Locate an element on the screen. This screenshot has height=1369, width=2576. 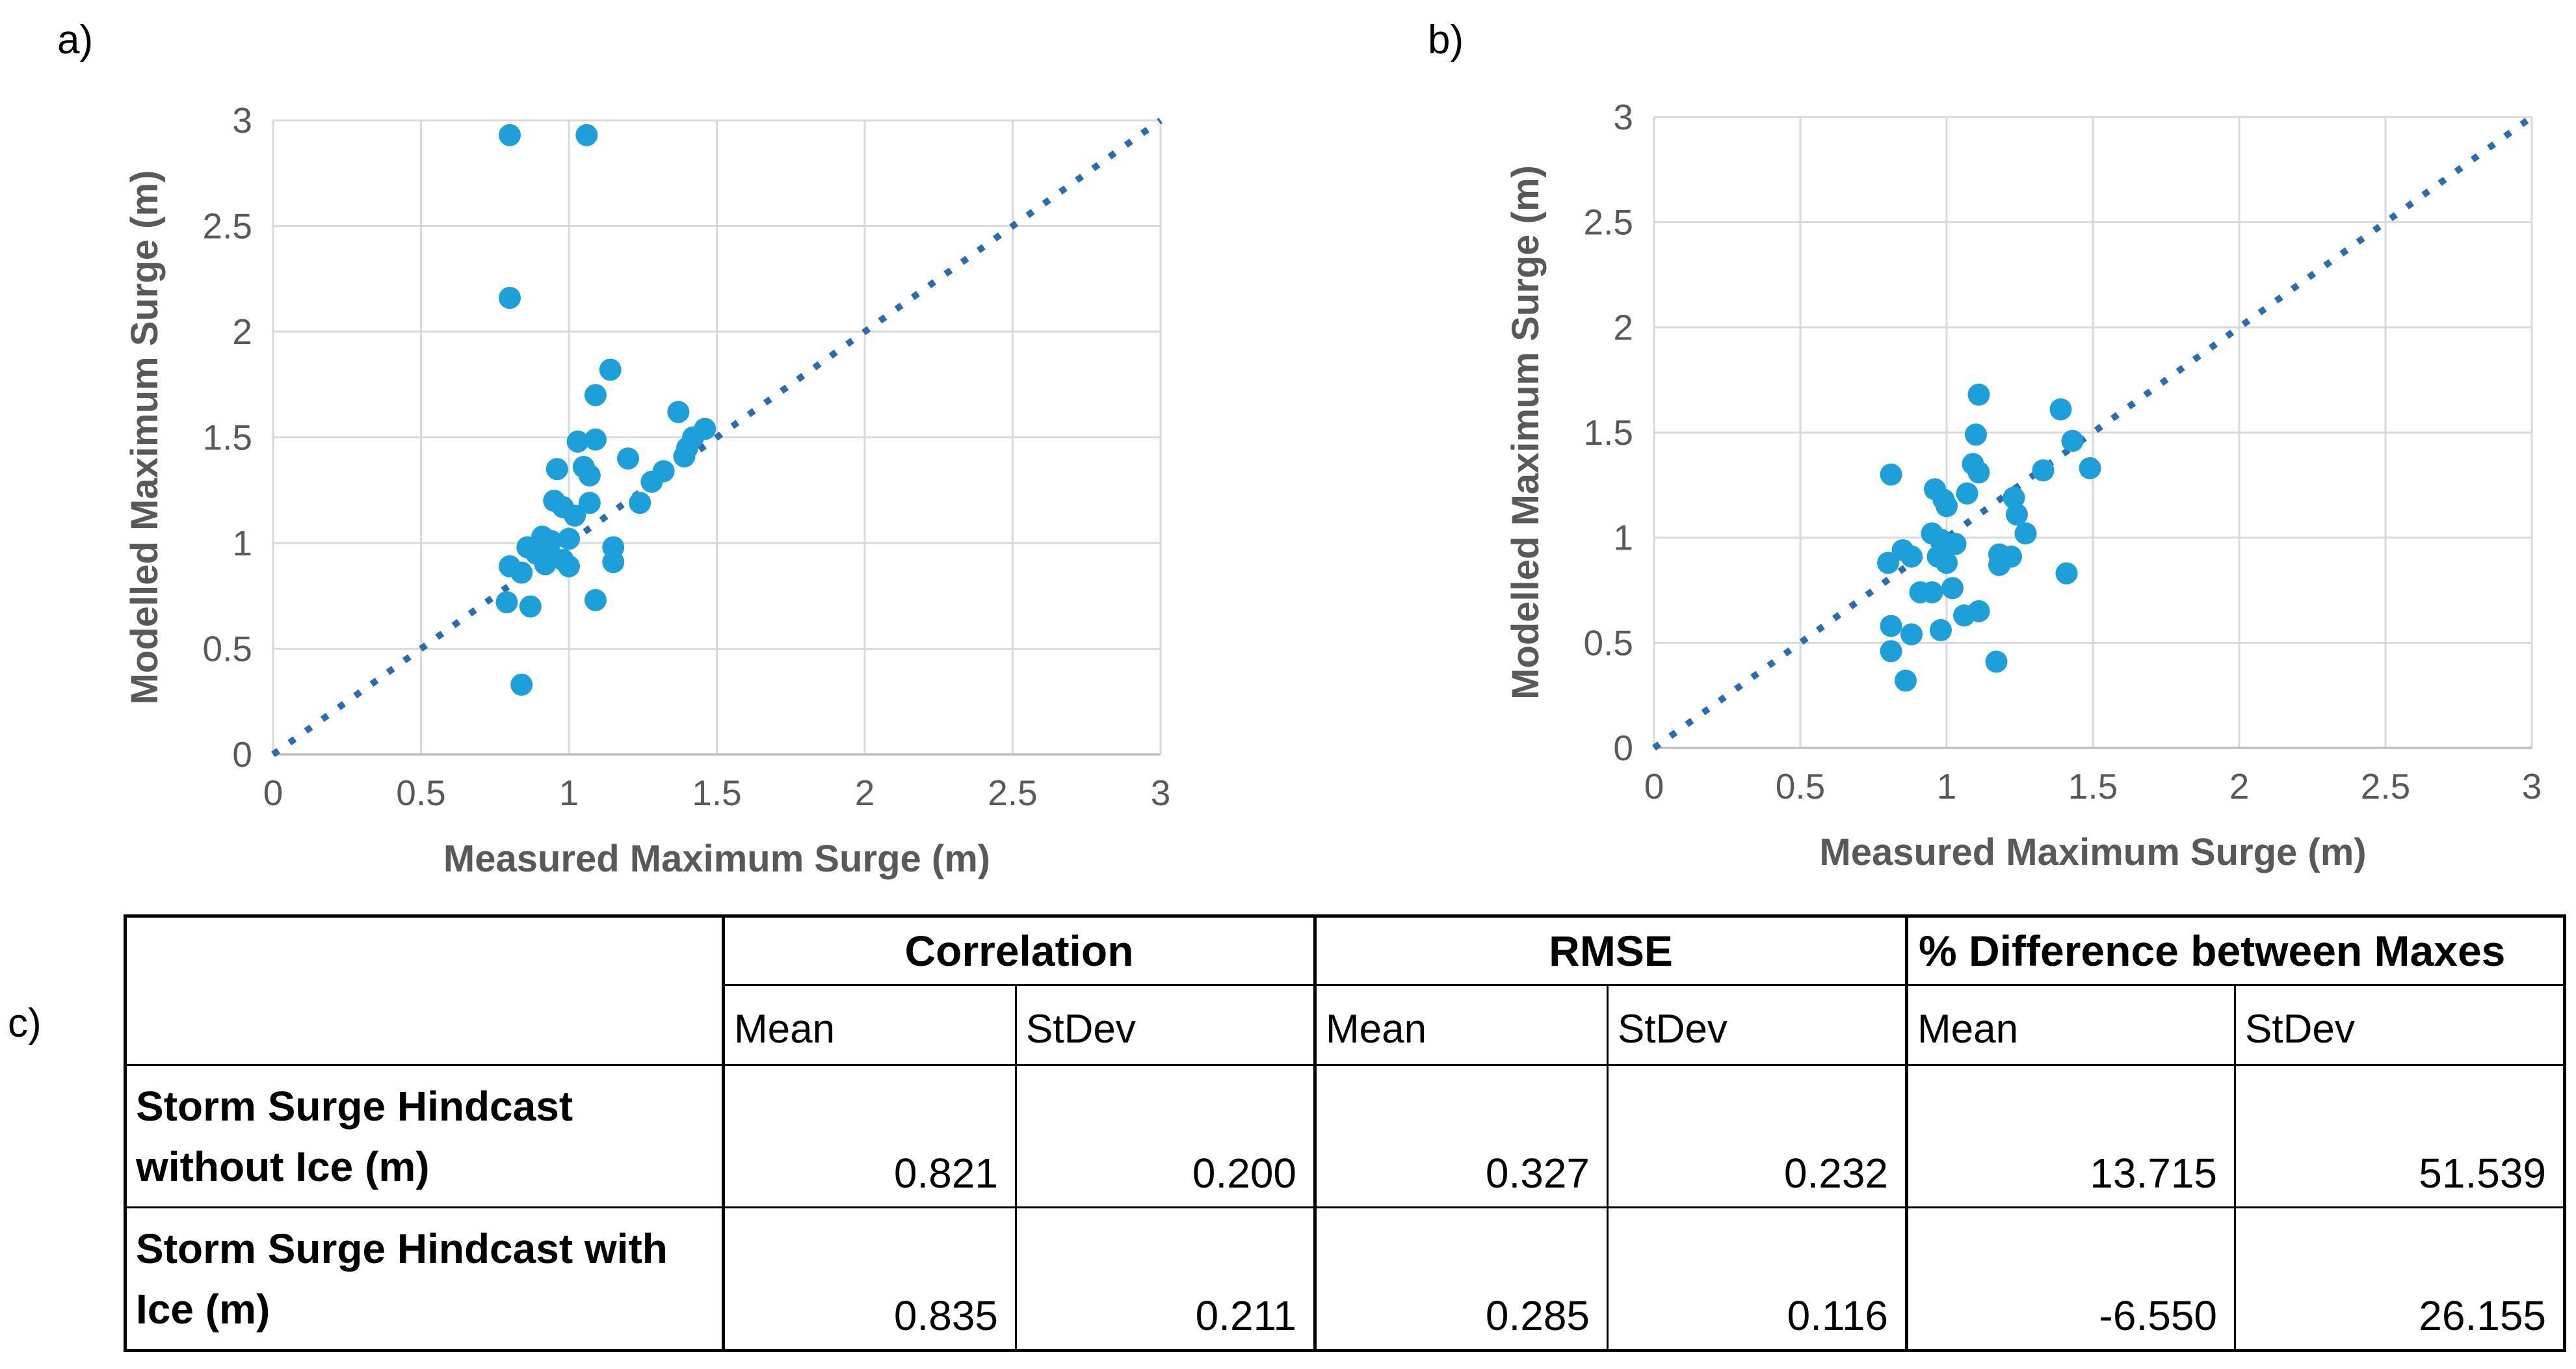
cell-diff-mean: 13.715 is located at coordinates (2071, 1136).